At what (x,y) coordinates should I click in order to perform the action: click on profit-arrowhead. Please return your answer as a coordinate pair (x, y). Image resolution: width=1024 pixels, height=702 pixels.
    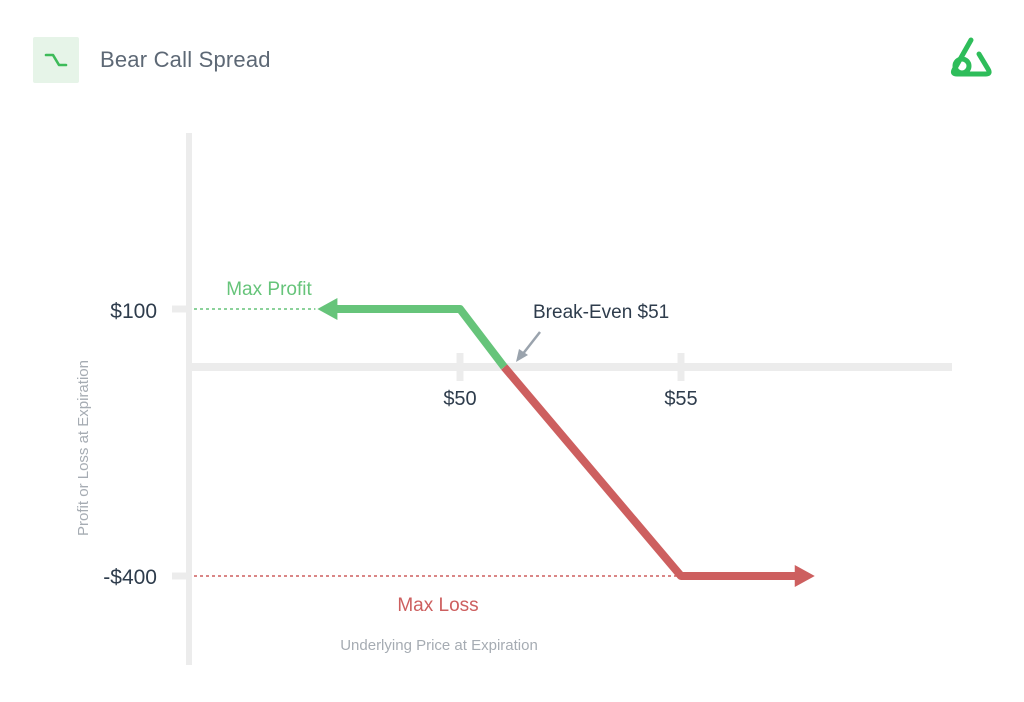
    Looking at the image, I should click on (327, 309).